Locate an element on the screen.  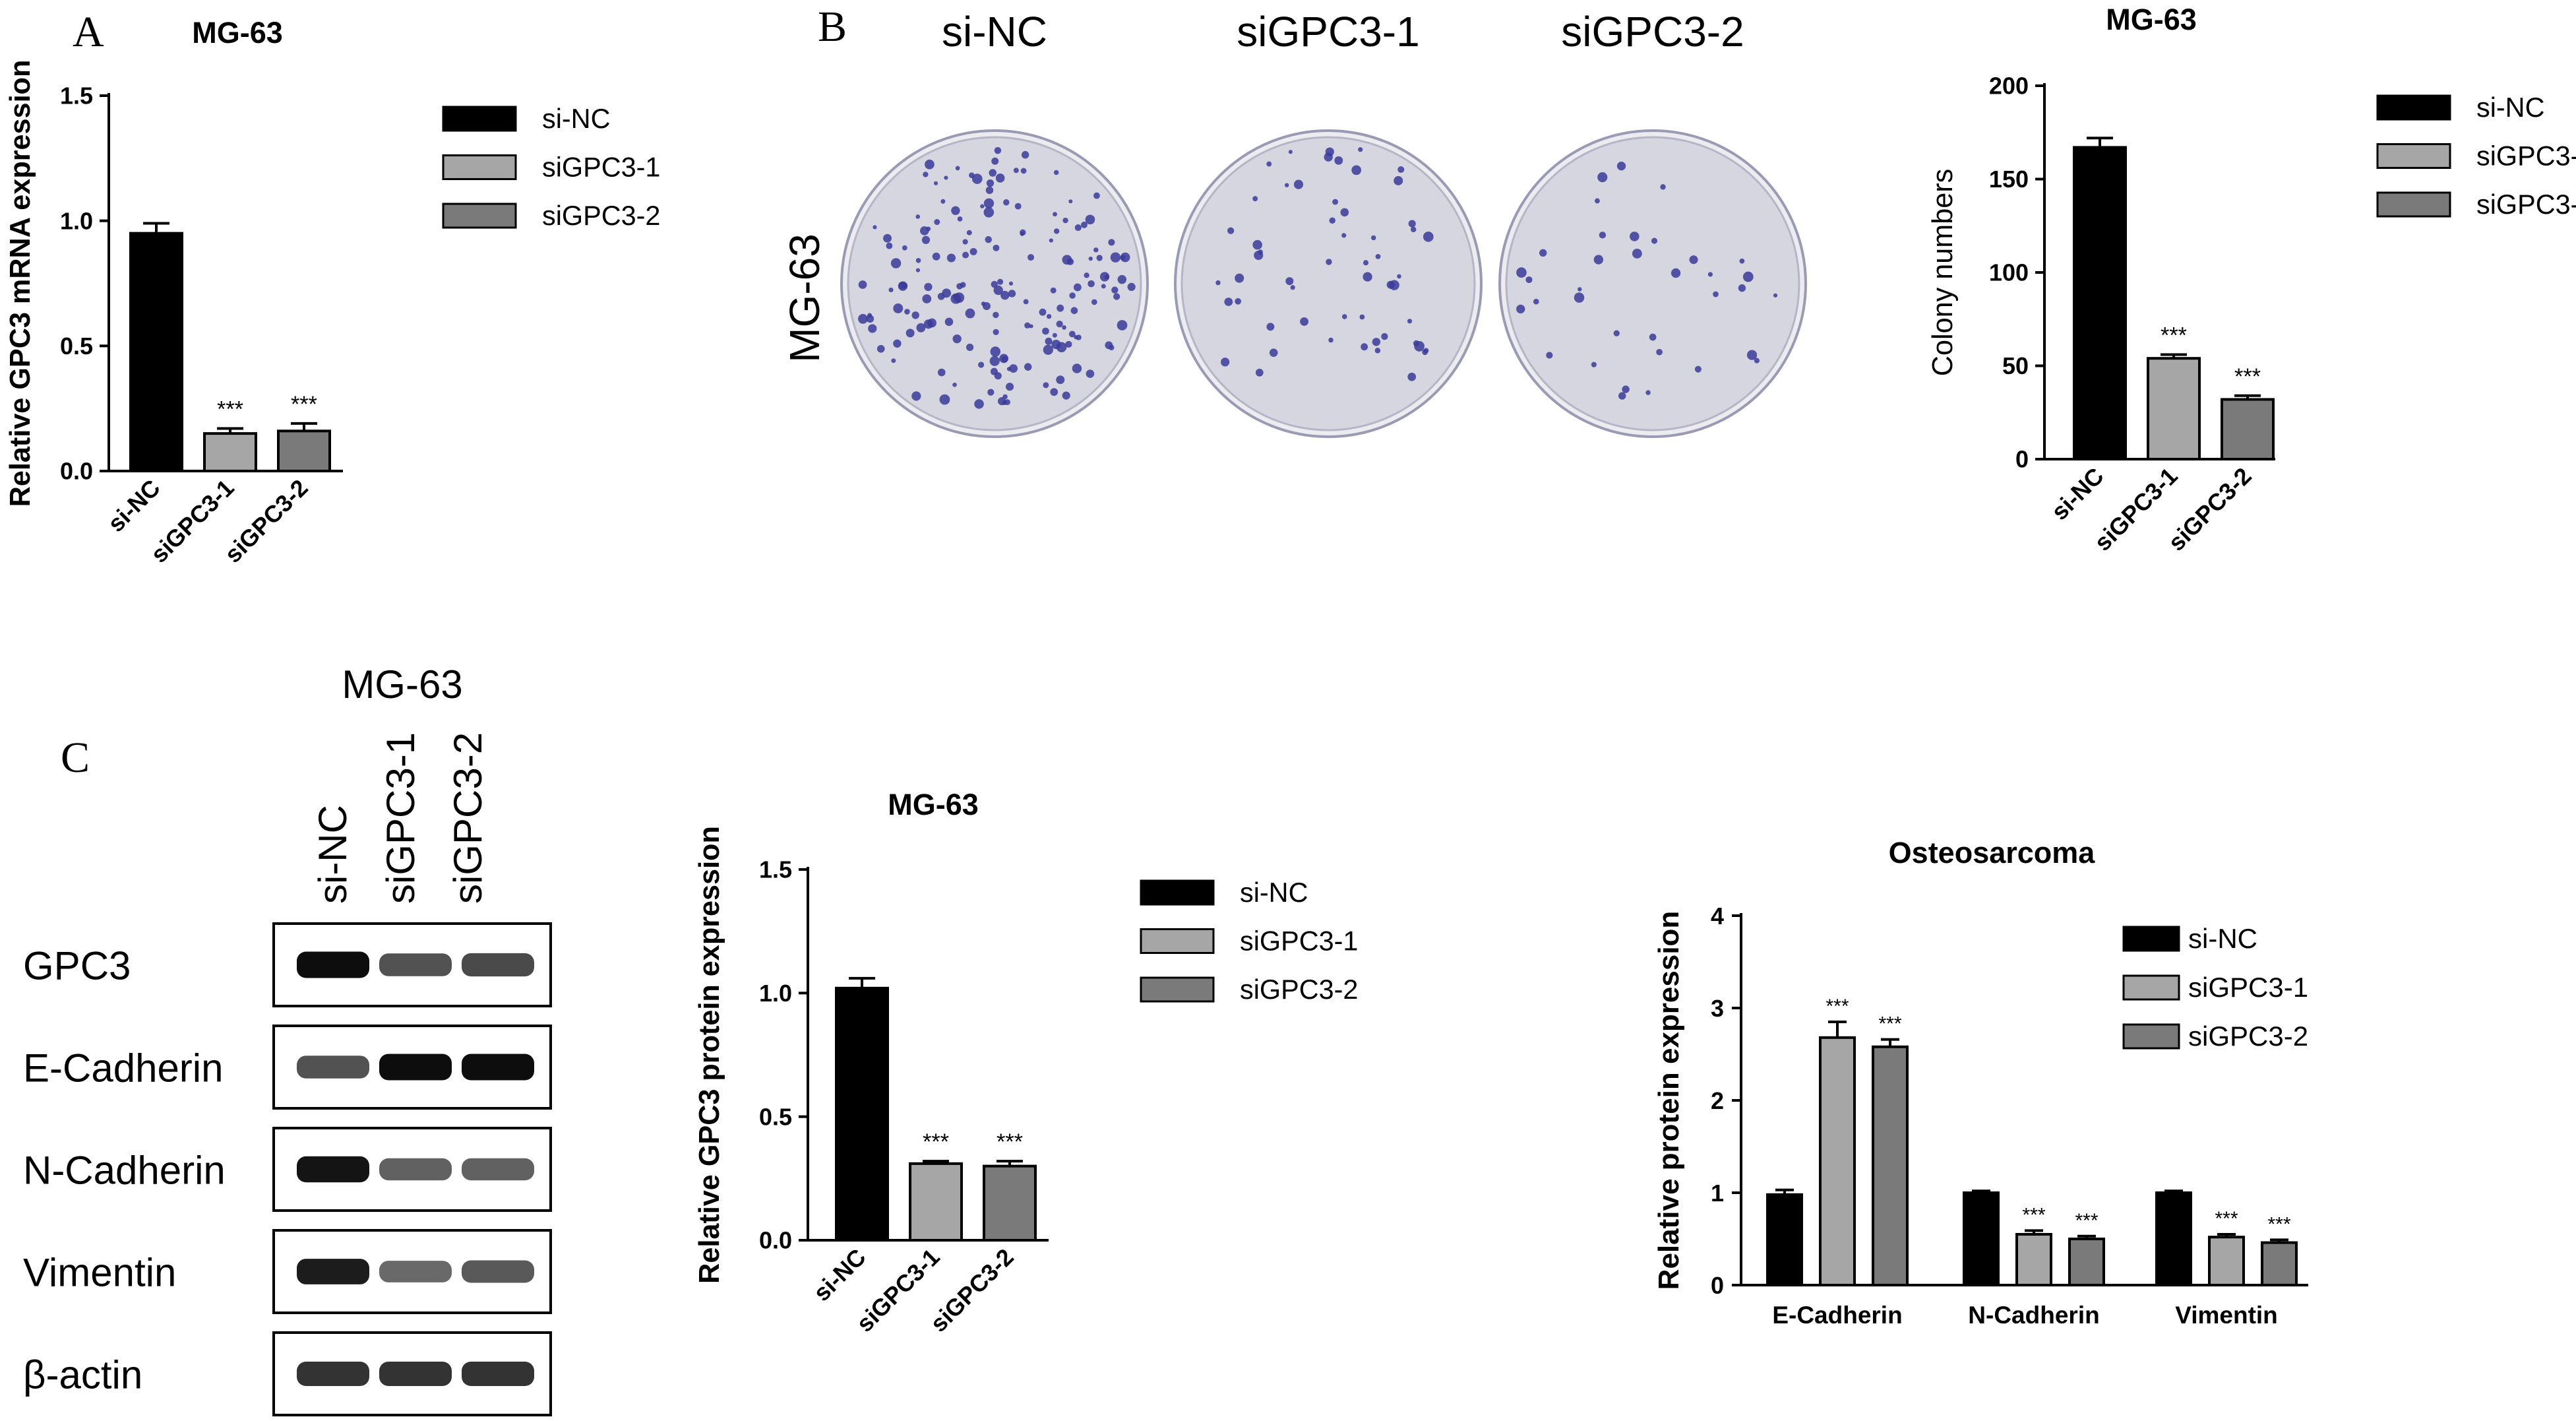
significance-label: *** is located at coordinates (1837, 1006).